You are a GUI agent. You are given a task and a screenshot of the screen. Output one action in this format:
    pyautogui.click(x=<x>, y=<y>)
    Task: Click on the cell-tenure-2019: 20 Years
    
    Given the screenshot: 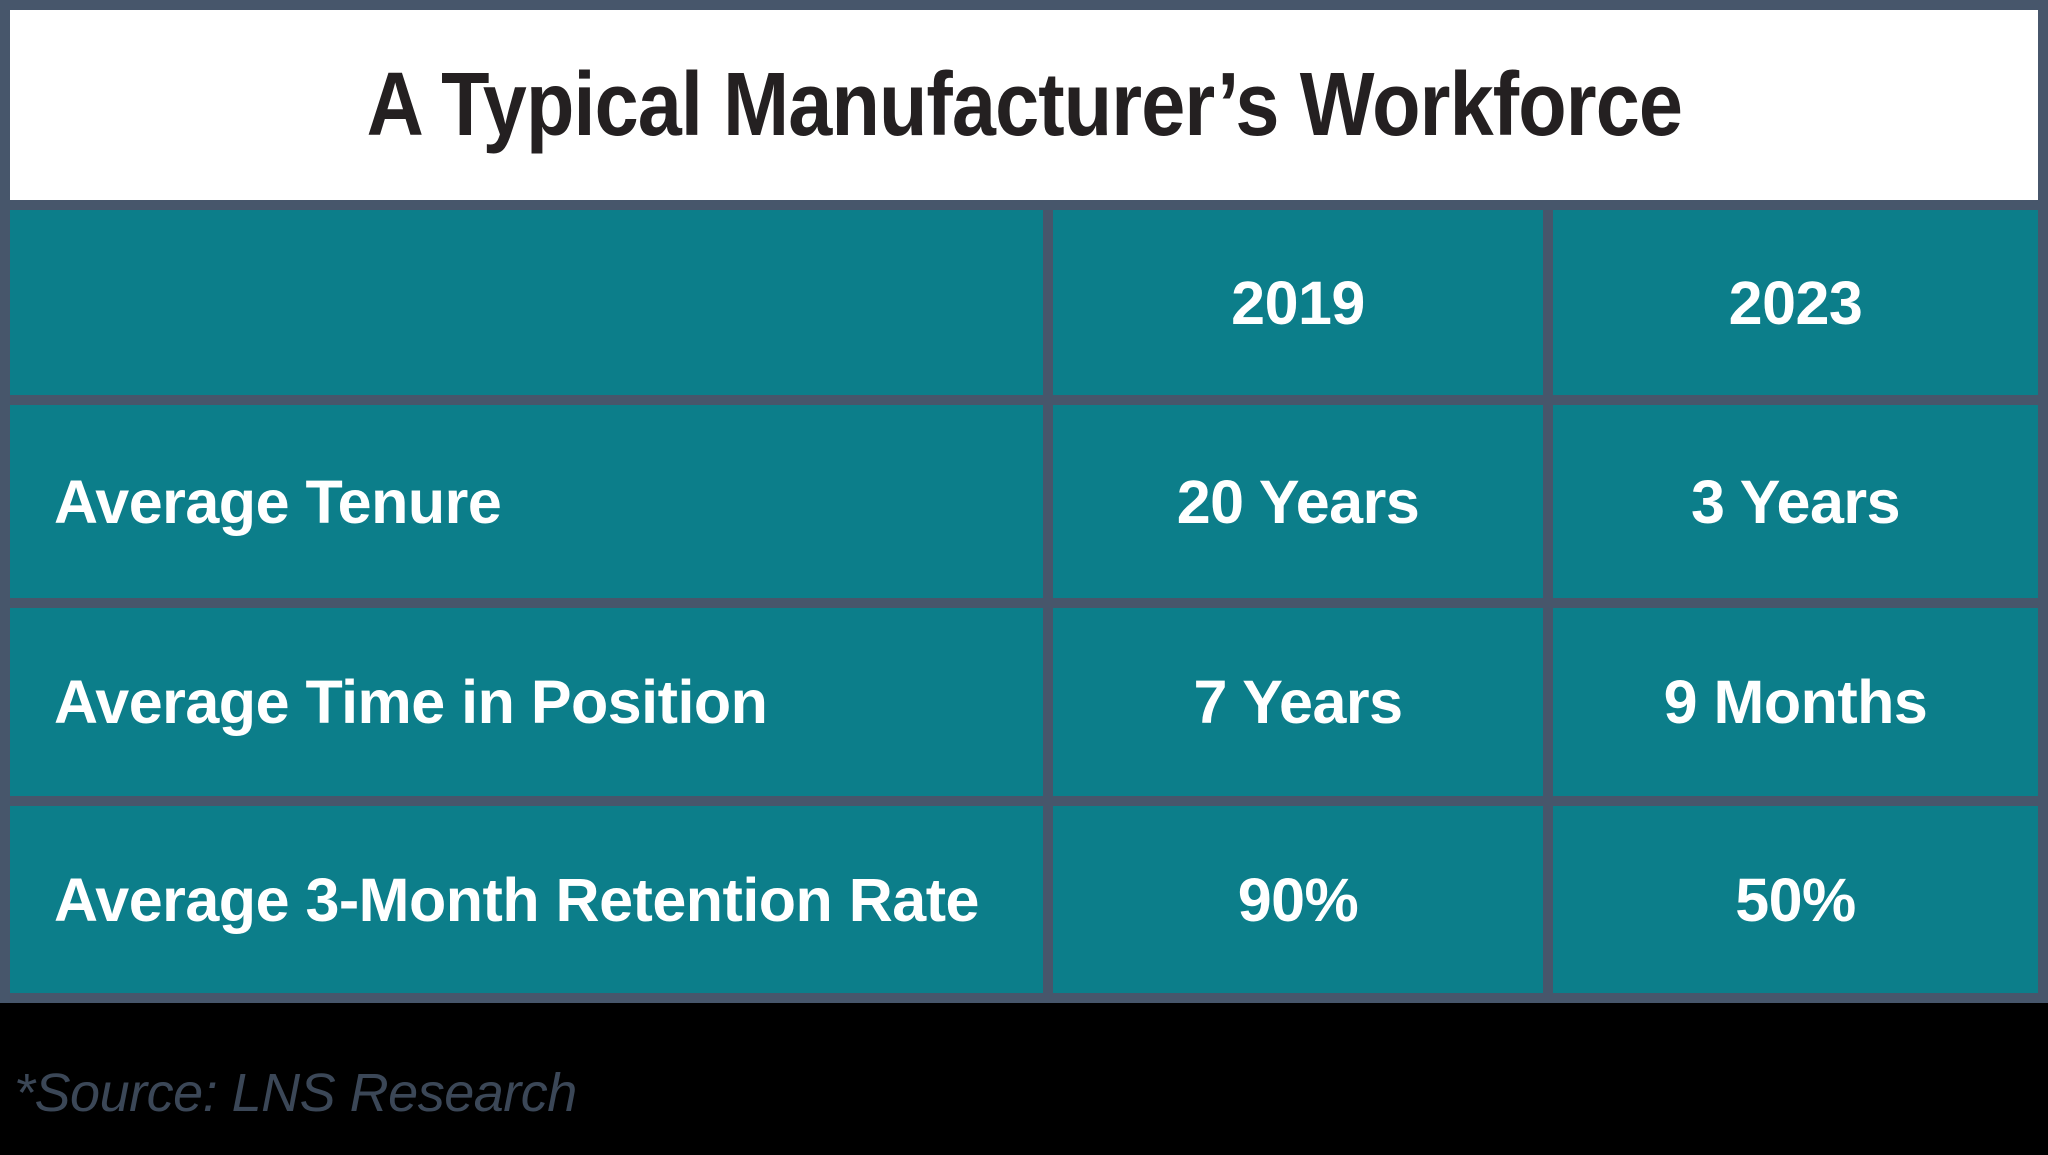 What is the action you would take?
    pyautogui.click(x=1298, y=501)
    